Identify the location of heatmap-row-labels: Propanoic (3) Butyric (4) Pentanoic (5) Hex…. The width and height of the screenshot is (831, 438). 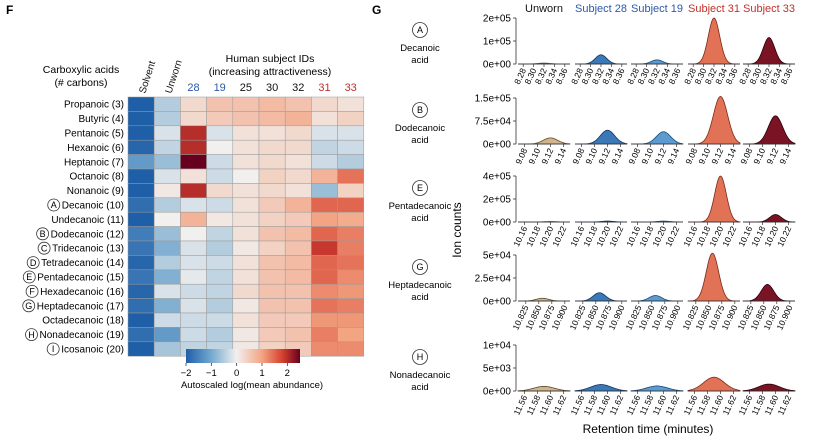
(73, 228).